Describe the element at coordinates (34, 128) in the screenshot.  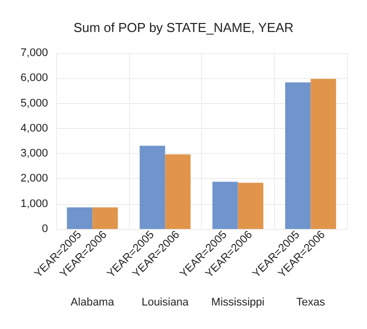
I see `y-tick-label: 4,000` at that location.